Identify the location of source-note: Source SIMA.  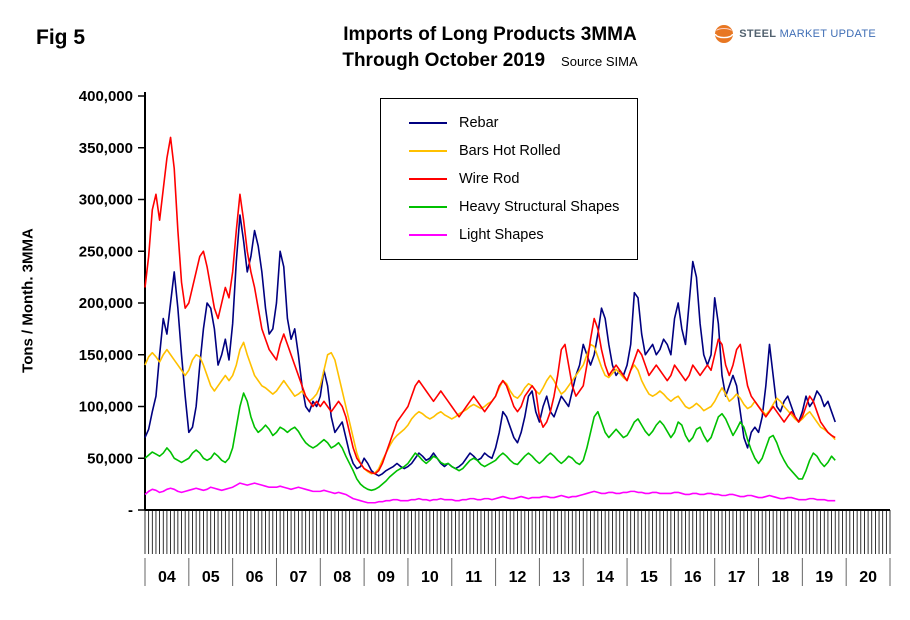
(599, 61).